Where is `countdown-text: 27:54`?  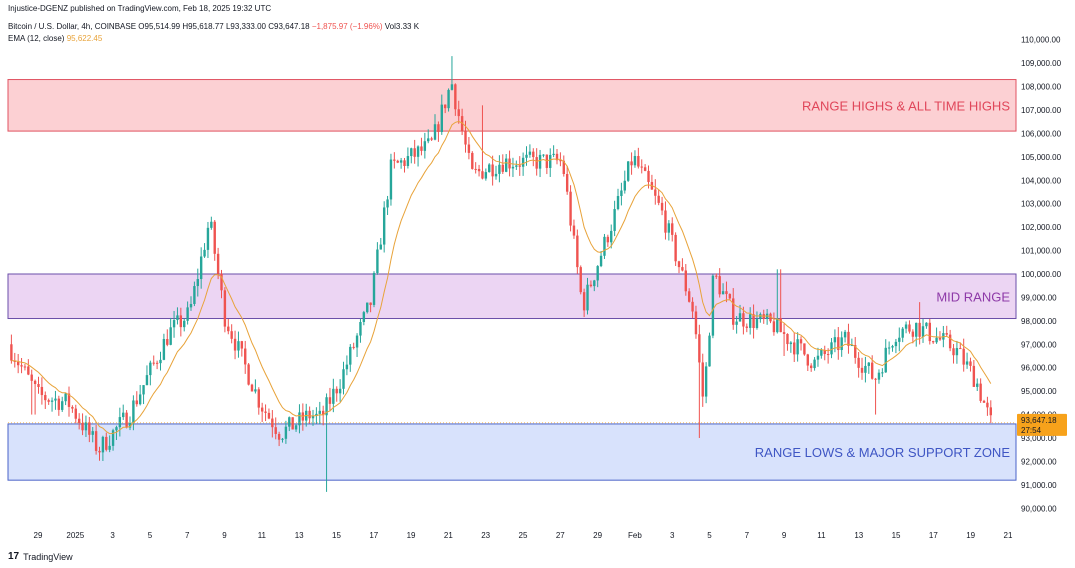
countdown-text: 27:54 is located at coordinates (1031, 430).